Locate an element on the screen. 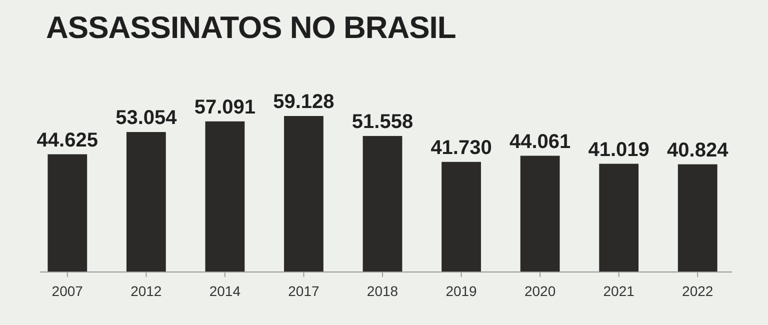 This screenshot has width=768, height=325. x-tick-label: 2017 is located at coordinates (304, 291).